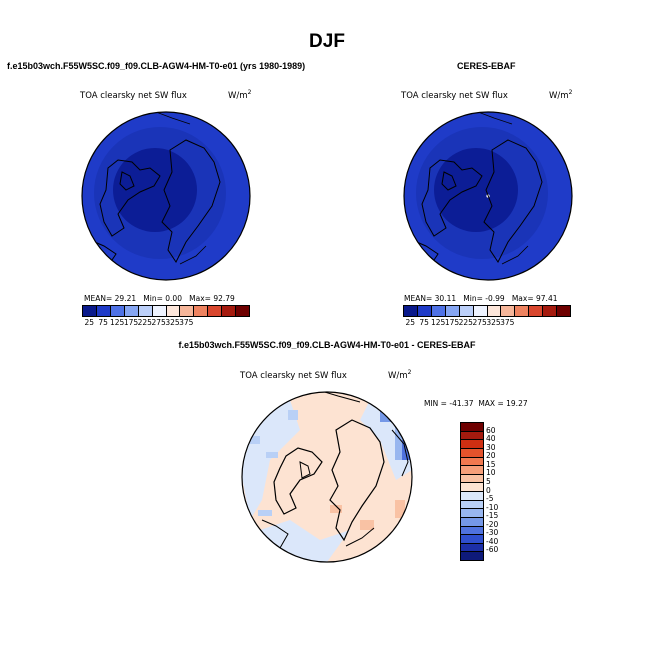  What do you see at coordinates (492, 524) in the screenshot?
I see `colorbar-tick-label: -20` at bounding box center [492, 524].